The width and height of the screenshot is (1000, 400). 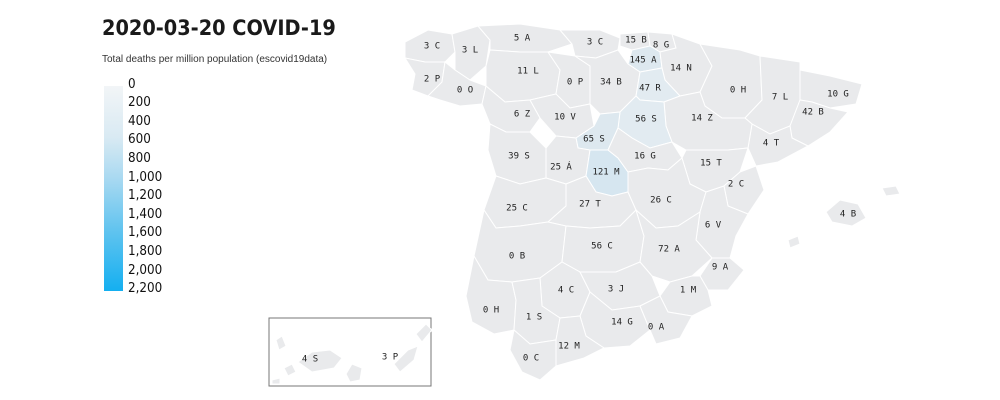 I want to click on legend-label: 600, so click(x=139, y=139).